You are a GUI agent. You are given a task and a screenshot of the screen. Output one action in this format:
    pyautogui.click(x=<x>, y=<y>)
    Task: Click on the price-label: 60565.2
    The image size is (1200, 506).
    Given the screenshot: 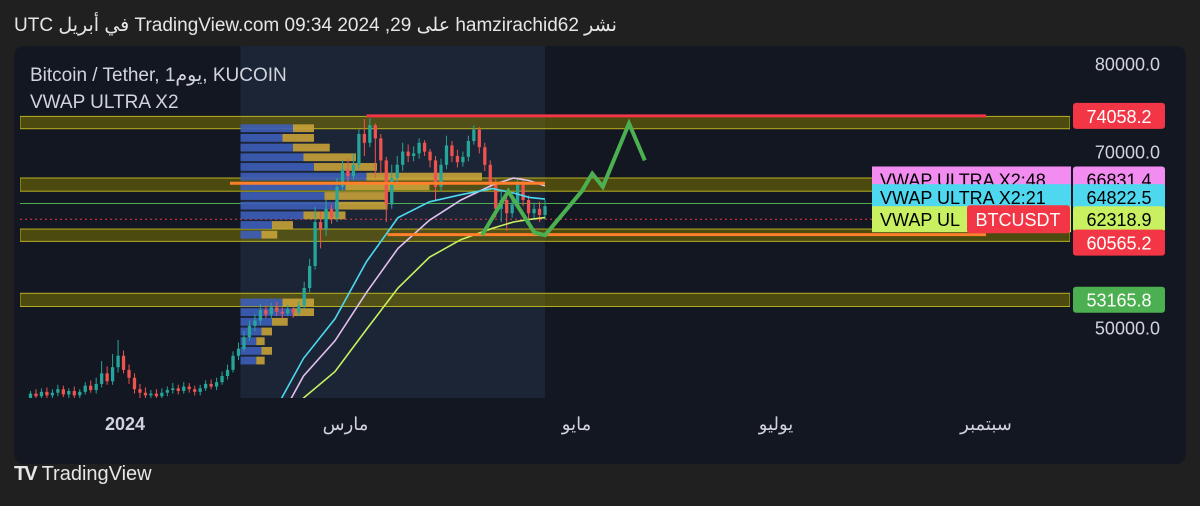 What is the action you would take?
    pyautogui.click(x=1118, y=244)
    